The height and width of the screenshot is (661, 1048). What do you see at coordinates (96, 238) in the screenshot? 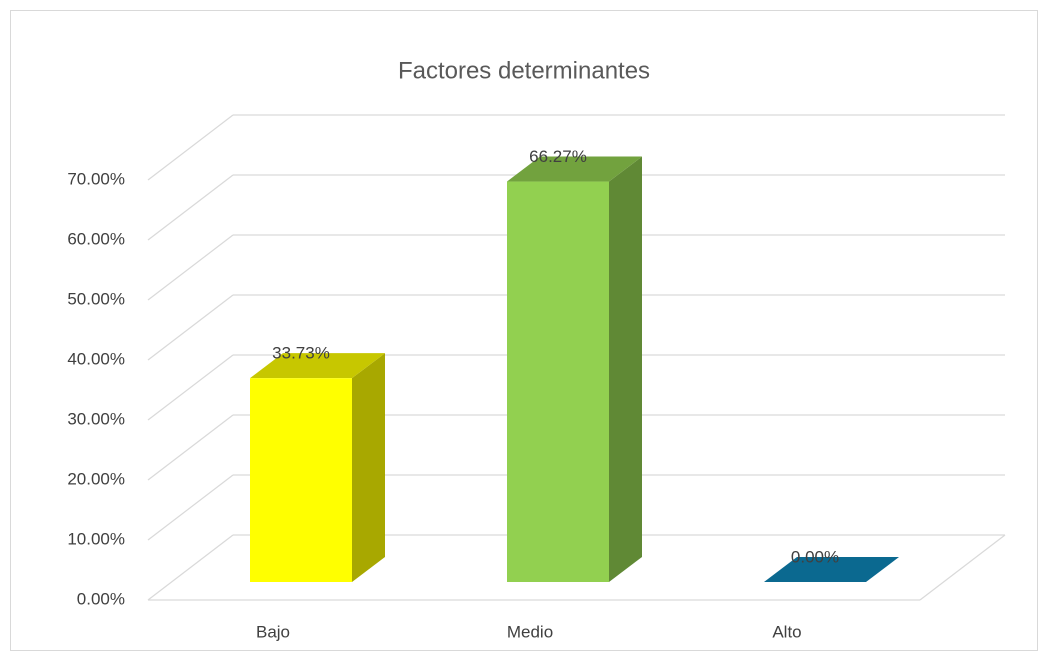
I see `y-tick-label: 60.00%` at bounding box center [96, 238].